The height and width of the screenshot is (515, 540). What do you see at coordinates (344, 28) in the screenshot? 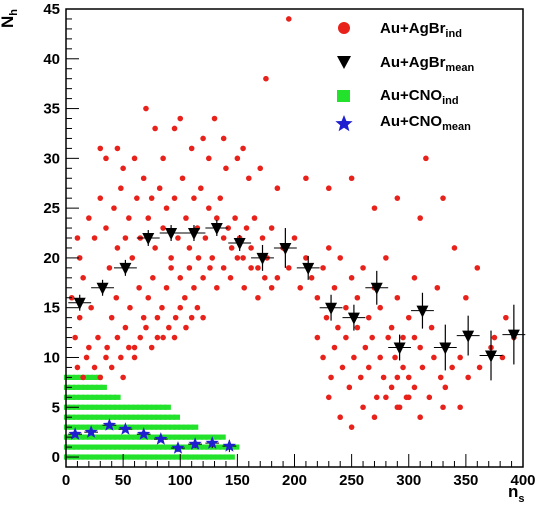
I see `legend-marker-agbr-ind` at bounding box center [344, 28].